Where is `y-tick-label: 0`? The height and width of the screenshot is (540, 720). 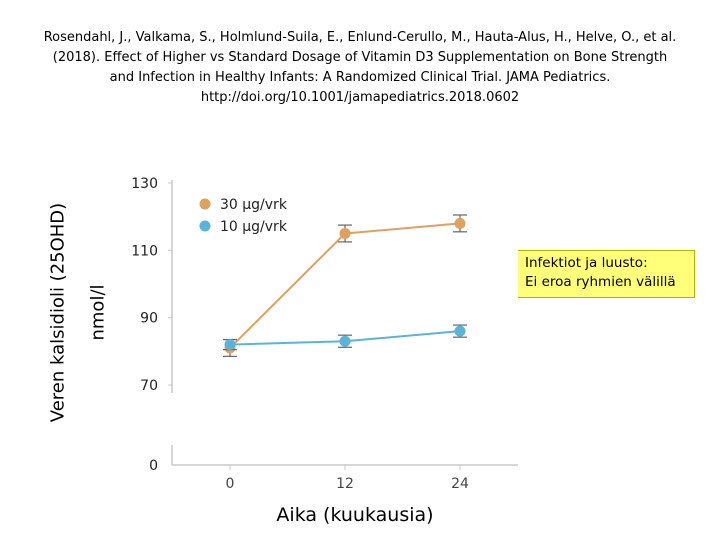
y-tick-label: 0 is located at coordinates (153, 466).